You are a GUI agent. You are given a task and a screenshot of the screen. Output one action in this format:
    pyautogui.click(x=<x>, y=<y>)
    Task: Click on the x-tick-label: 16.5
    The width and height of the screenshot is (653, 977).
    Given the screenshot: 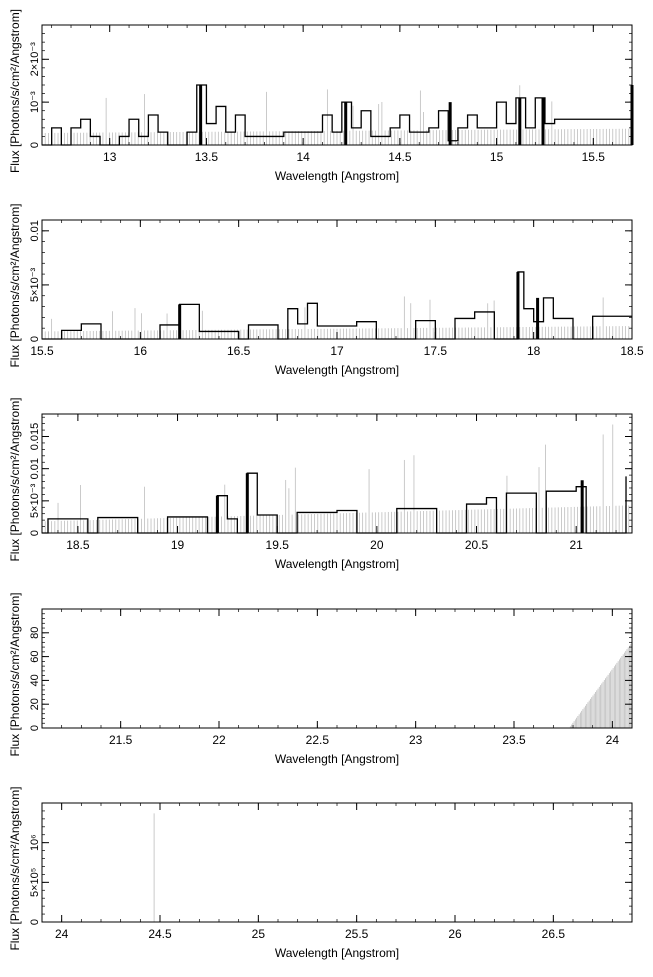 What is the action you would take?
    pyautogui.click(x=239, y=351)
    